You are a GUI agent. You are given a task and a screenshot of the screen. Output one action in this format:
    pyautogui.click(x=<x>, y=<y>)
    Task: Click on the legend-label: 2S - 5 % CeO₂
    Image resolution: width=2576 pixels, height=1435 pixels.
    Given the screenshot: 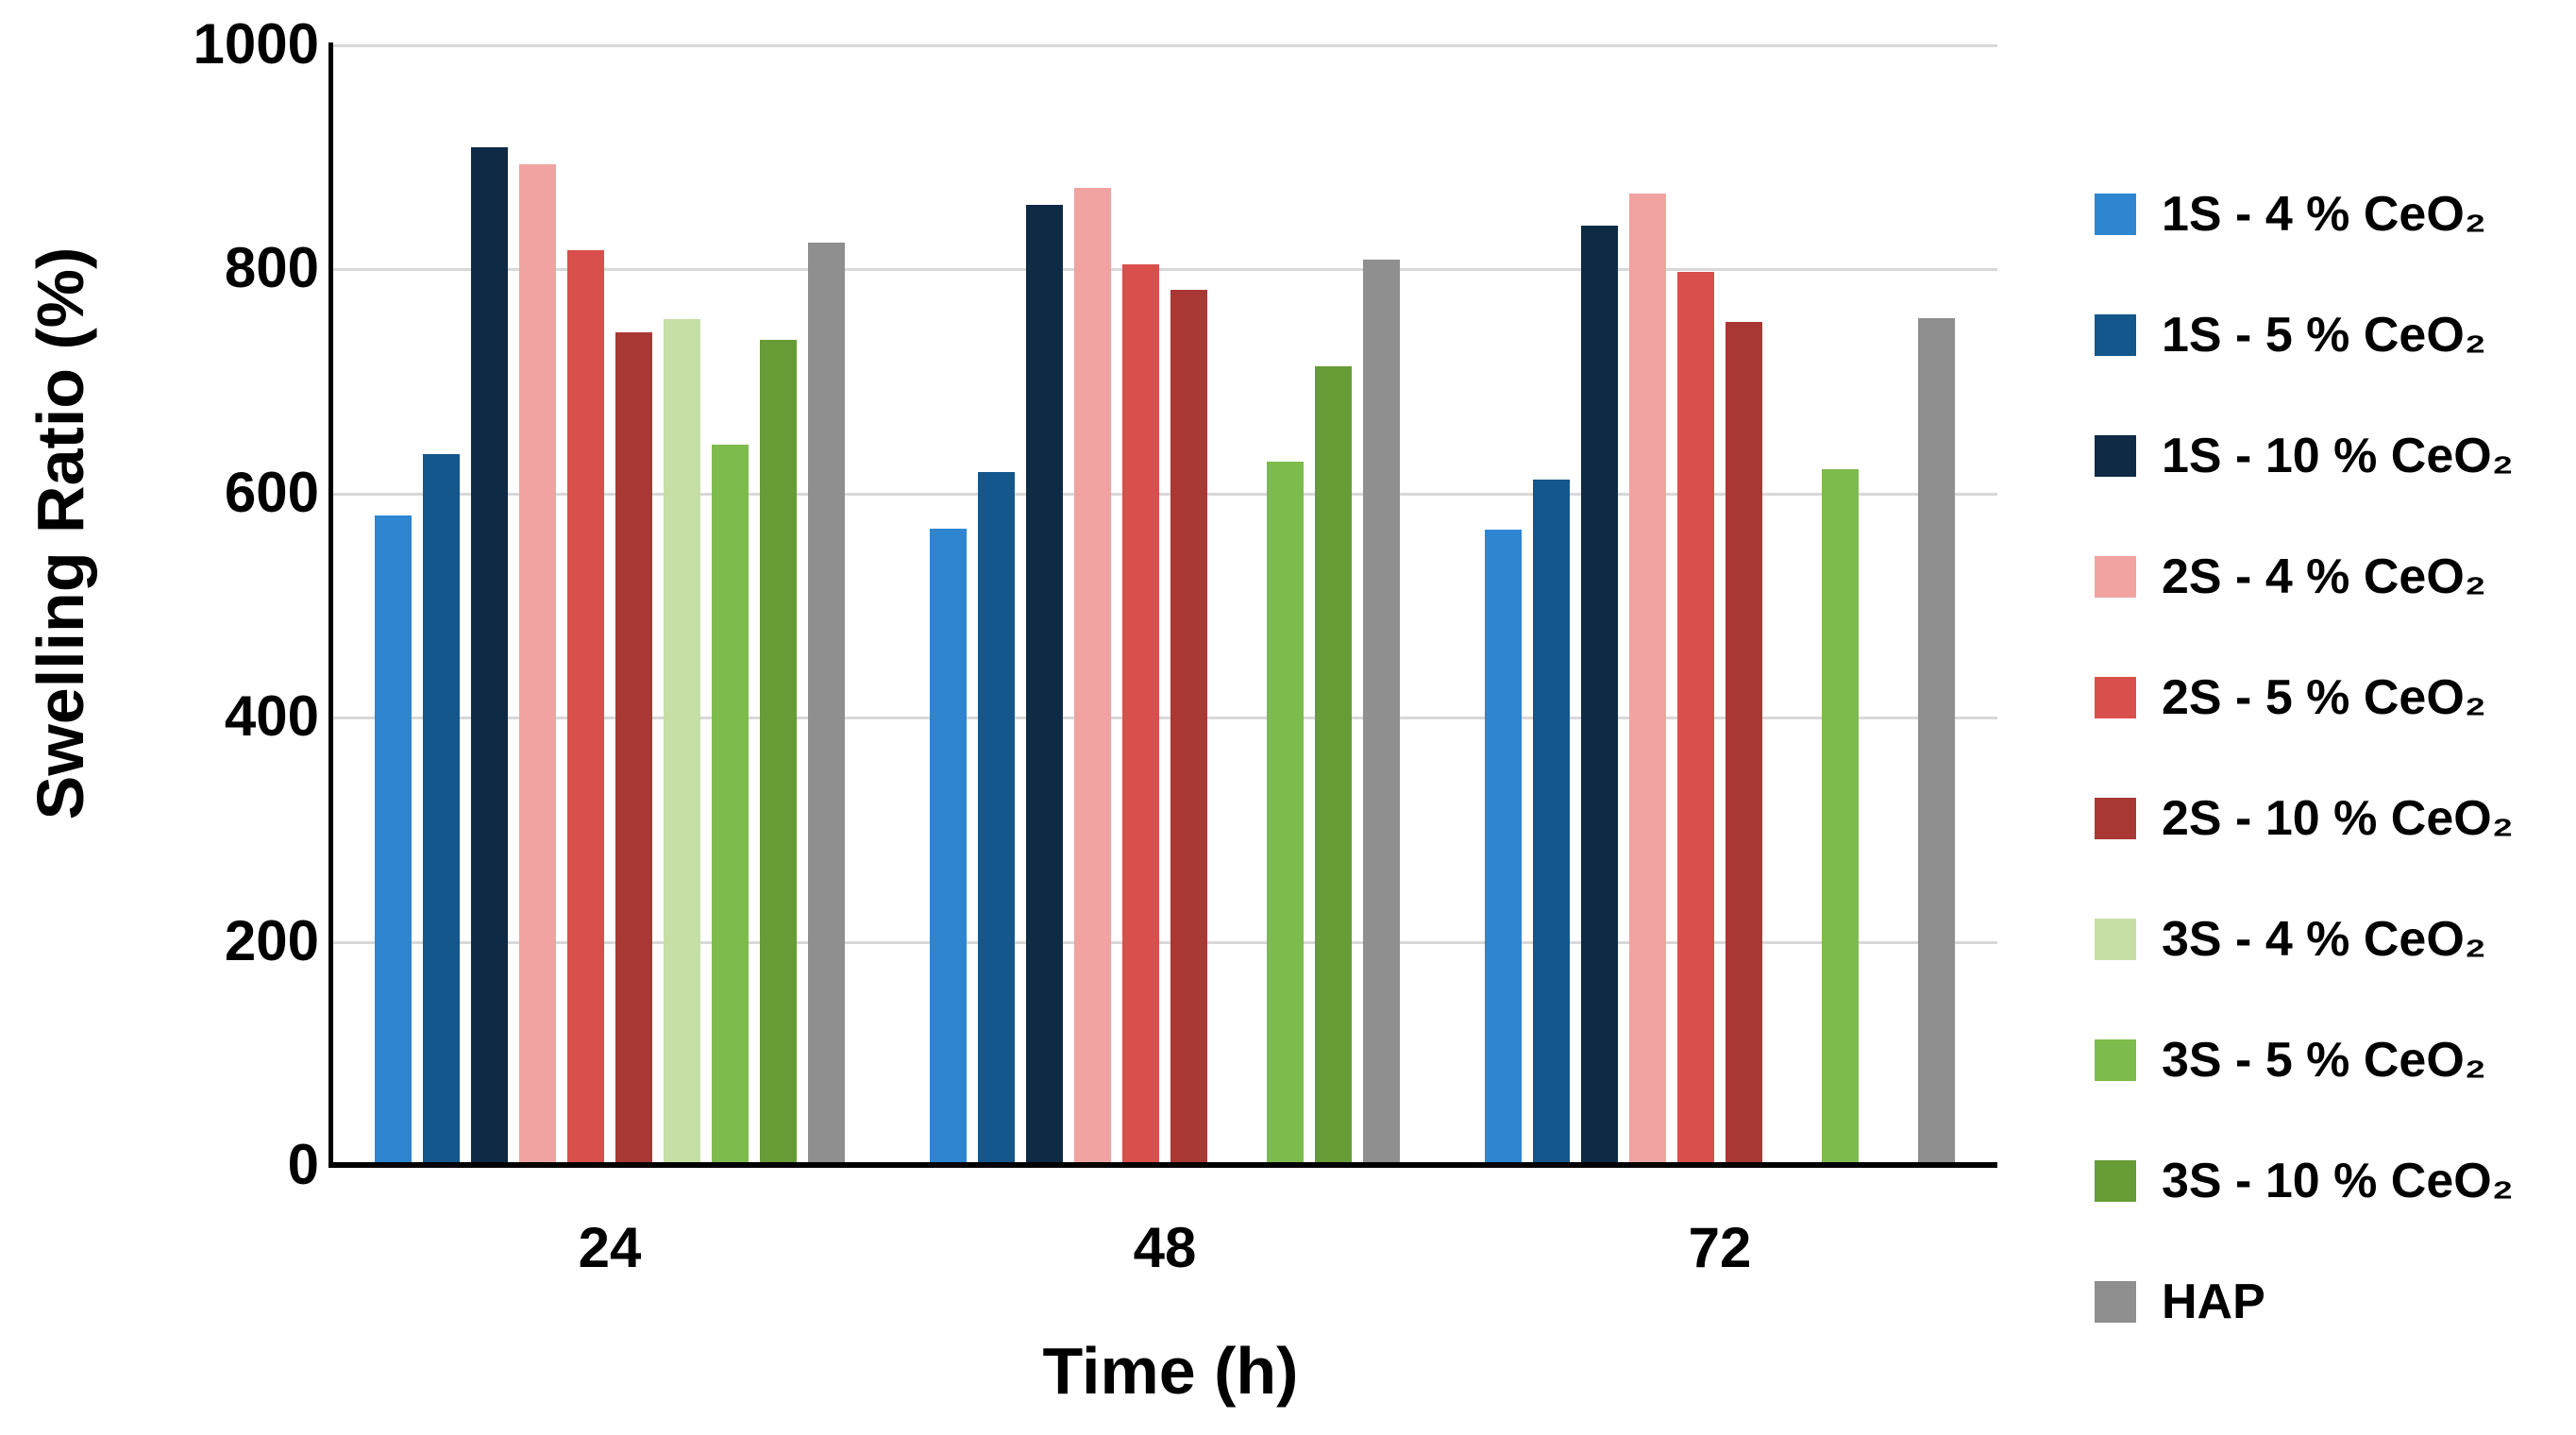 What is the action you would take?
    pyautogui.click(x=2324, y=697)
    